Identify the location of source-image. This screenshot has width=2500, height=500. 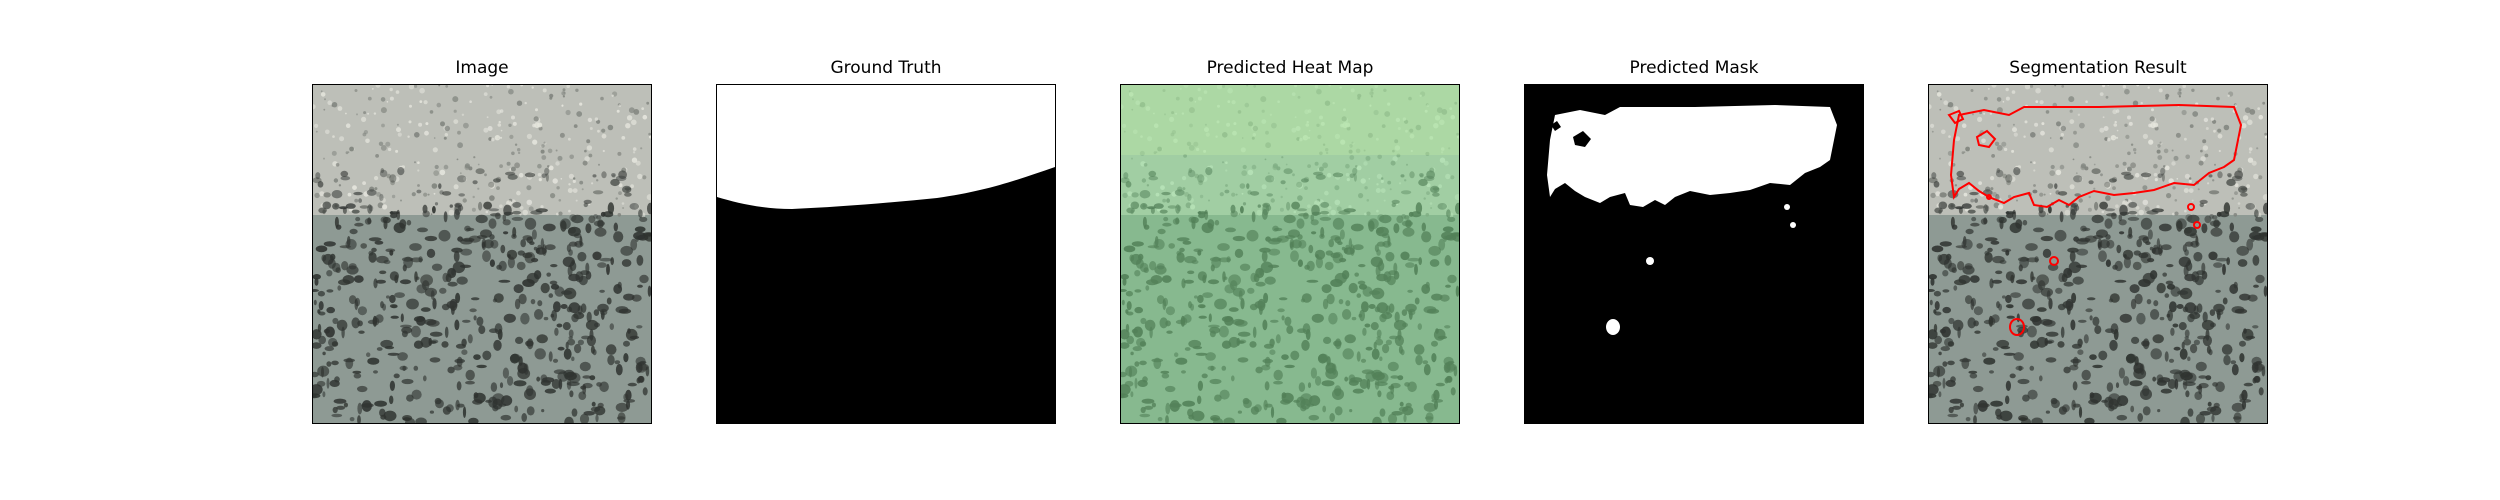
(482, 254).